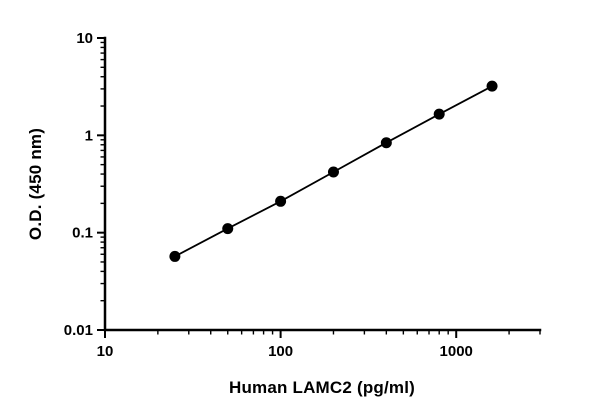  I want to click on x-tick-label: 100, so click(280, 351).